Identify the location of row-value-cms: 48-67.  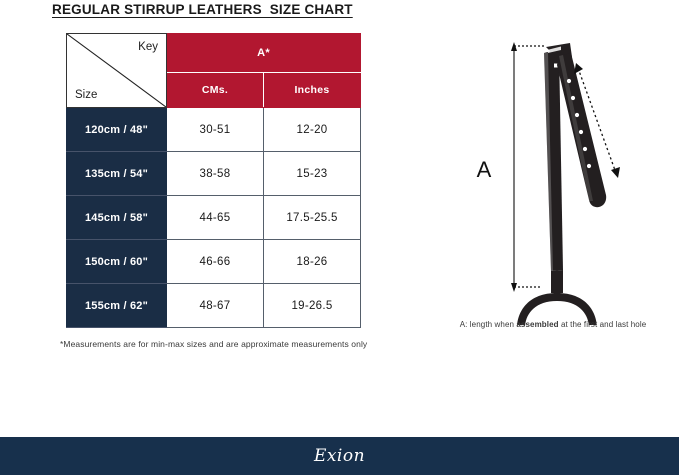
(215, 305).